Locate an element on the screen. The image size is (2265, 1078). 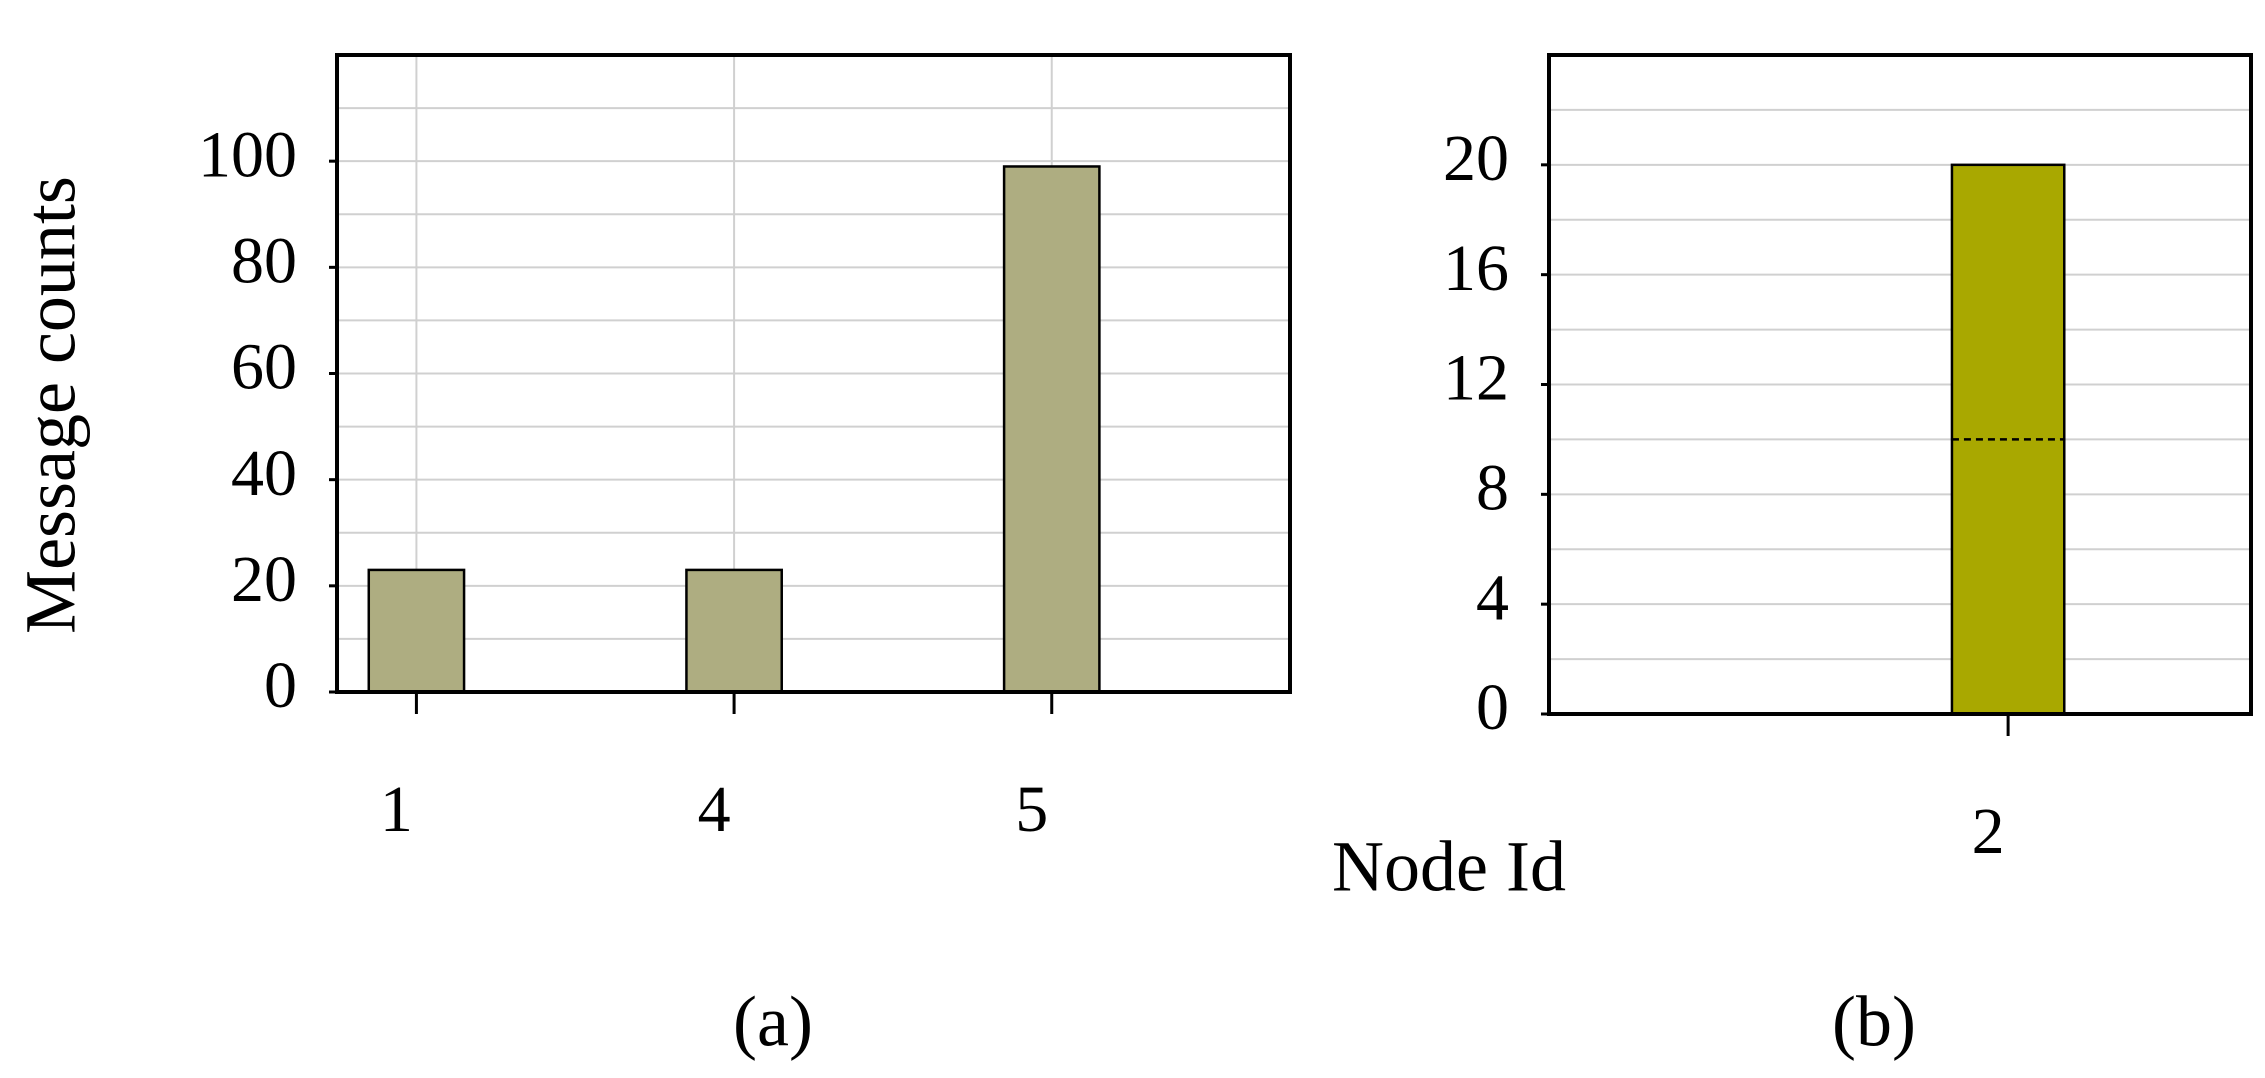
x-tick-label: 2 is located at coordinates (1988, 831).